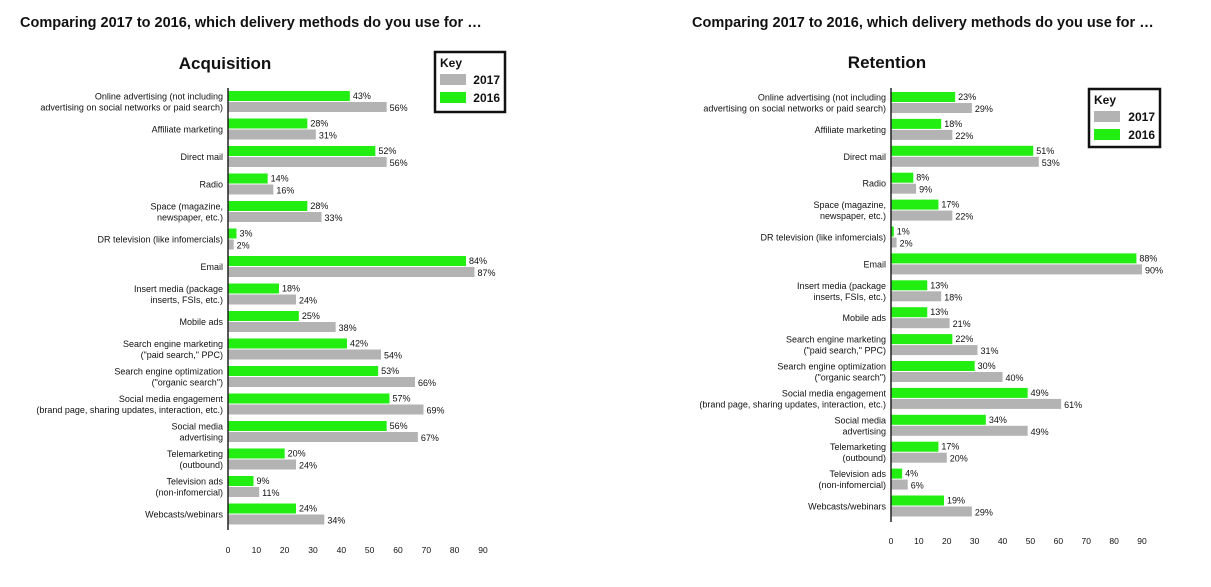  What do you see at coordinates (285, 191) in the screenshot?
I see `data-label-2017: 16%` at bounding box center [285, 191].